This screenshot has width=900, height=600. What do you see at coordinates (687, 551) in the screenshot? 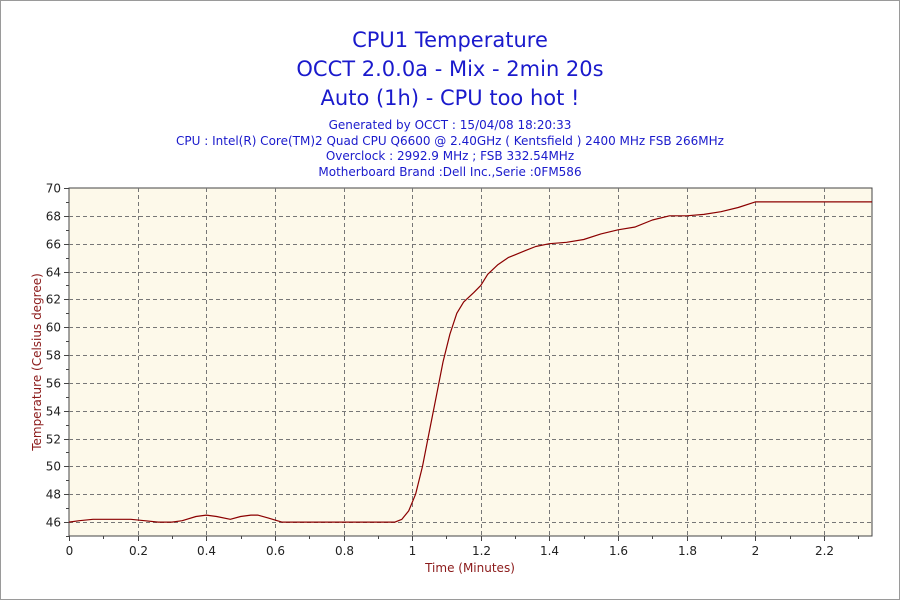
I see `x-tick-label: 1.8` at bounding box center [687, 551].